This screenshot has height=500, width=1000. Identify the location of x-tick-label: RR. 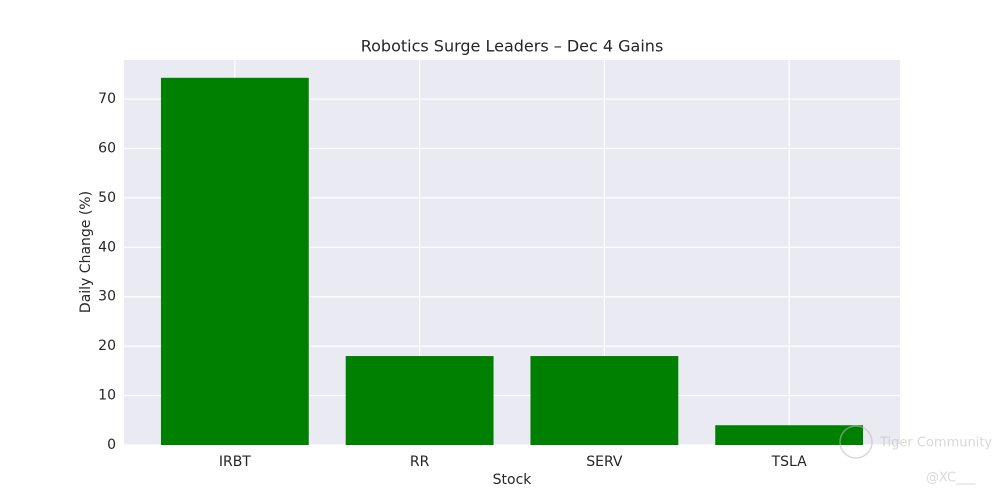
(420, 462).